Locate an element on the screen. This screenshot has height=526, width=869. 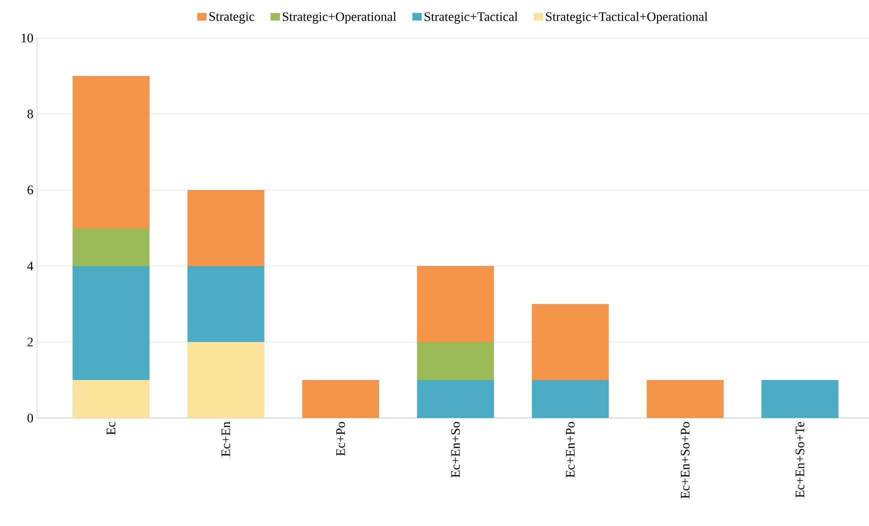
x-tick-label: Ec+En+So is located at coordinates (455, 450).